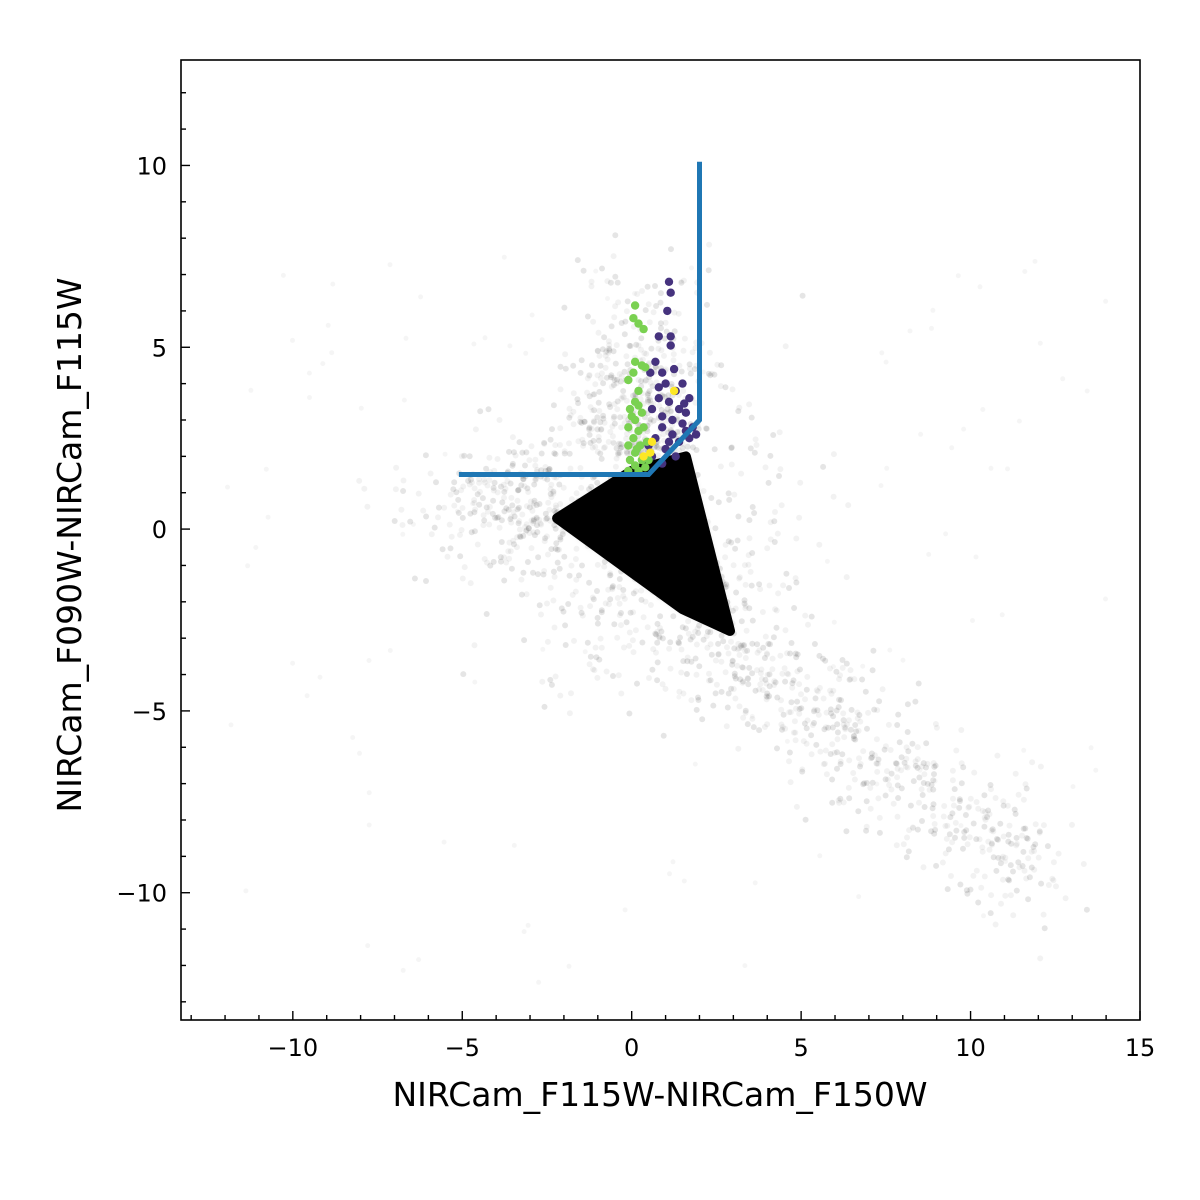  What do you see at coordinates (151, 166) in the screenshot?
I see `y-tick-label: 10` at bounding box center [151, 166].